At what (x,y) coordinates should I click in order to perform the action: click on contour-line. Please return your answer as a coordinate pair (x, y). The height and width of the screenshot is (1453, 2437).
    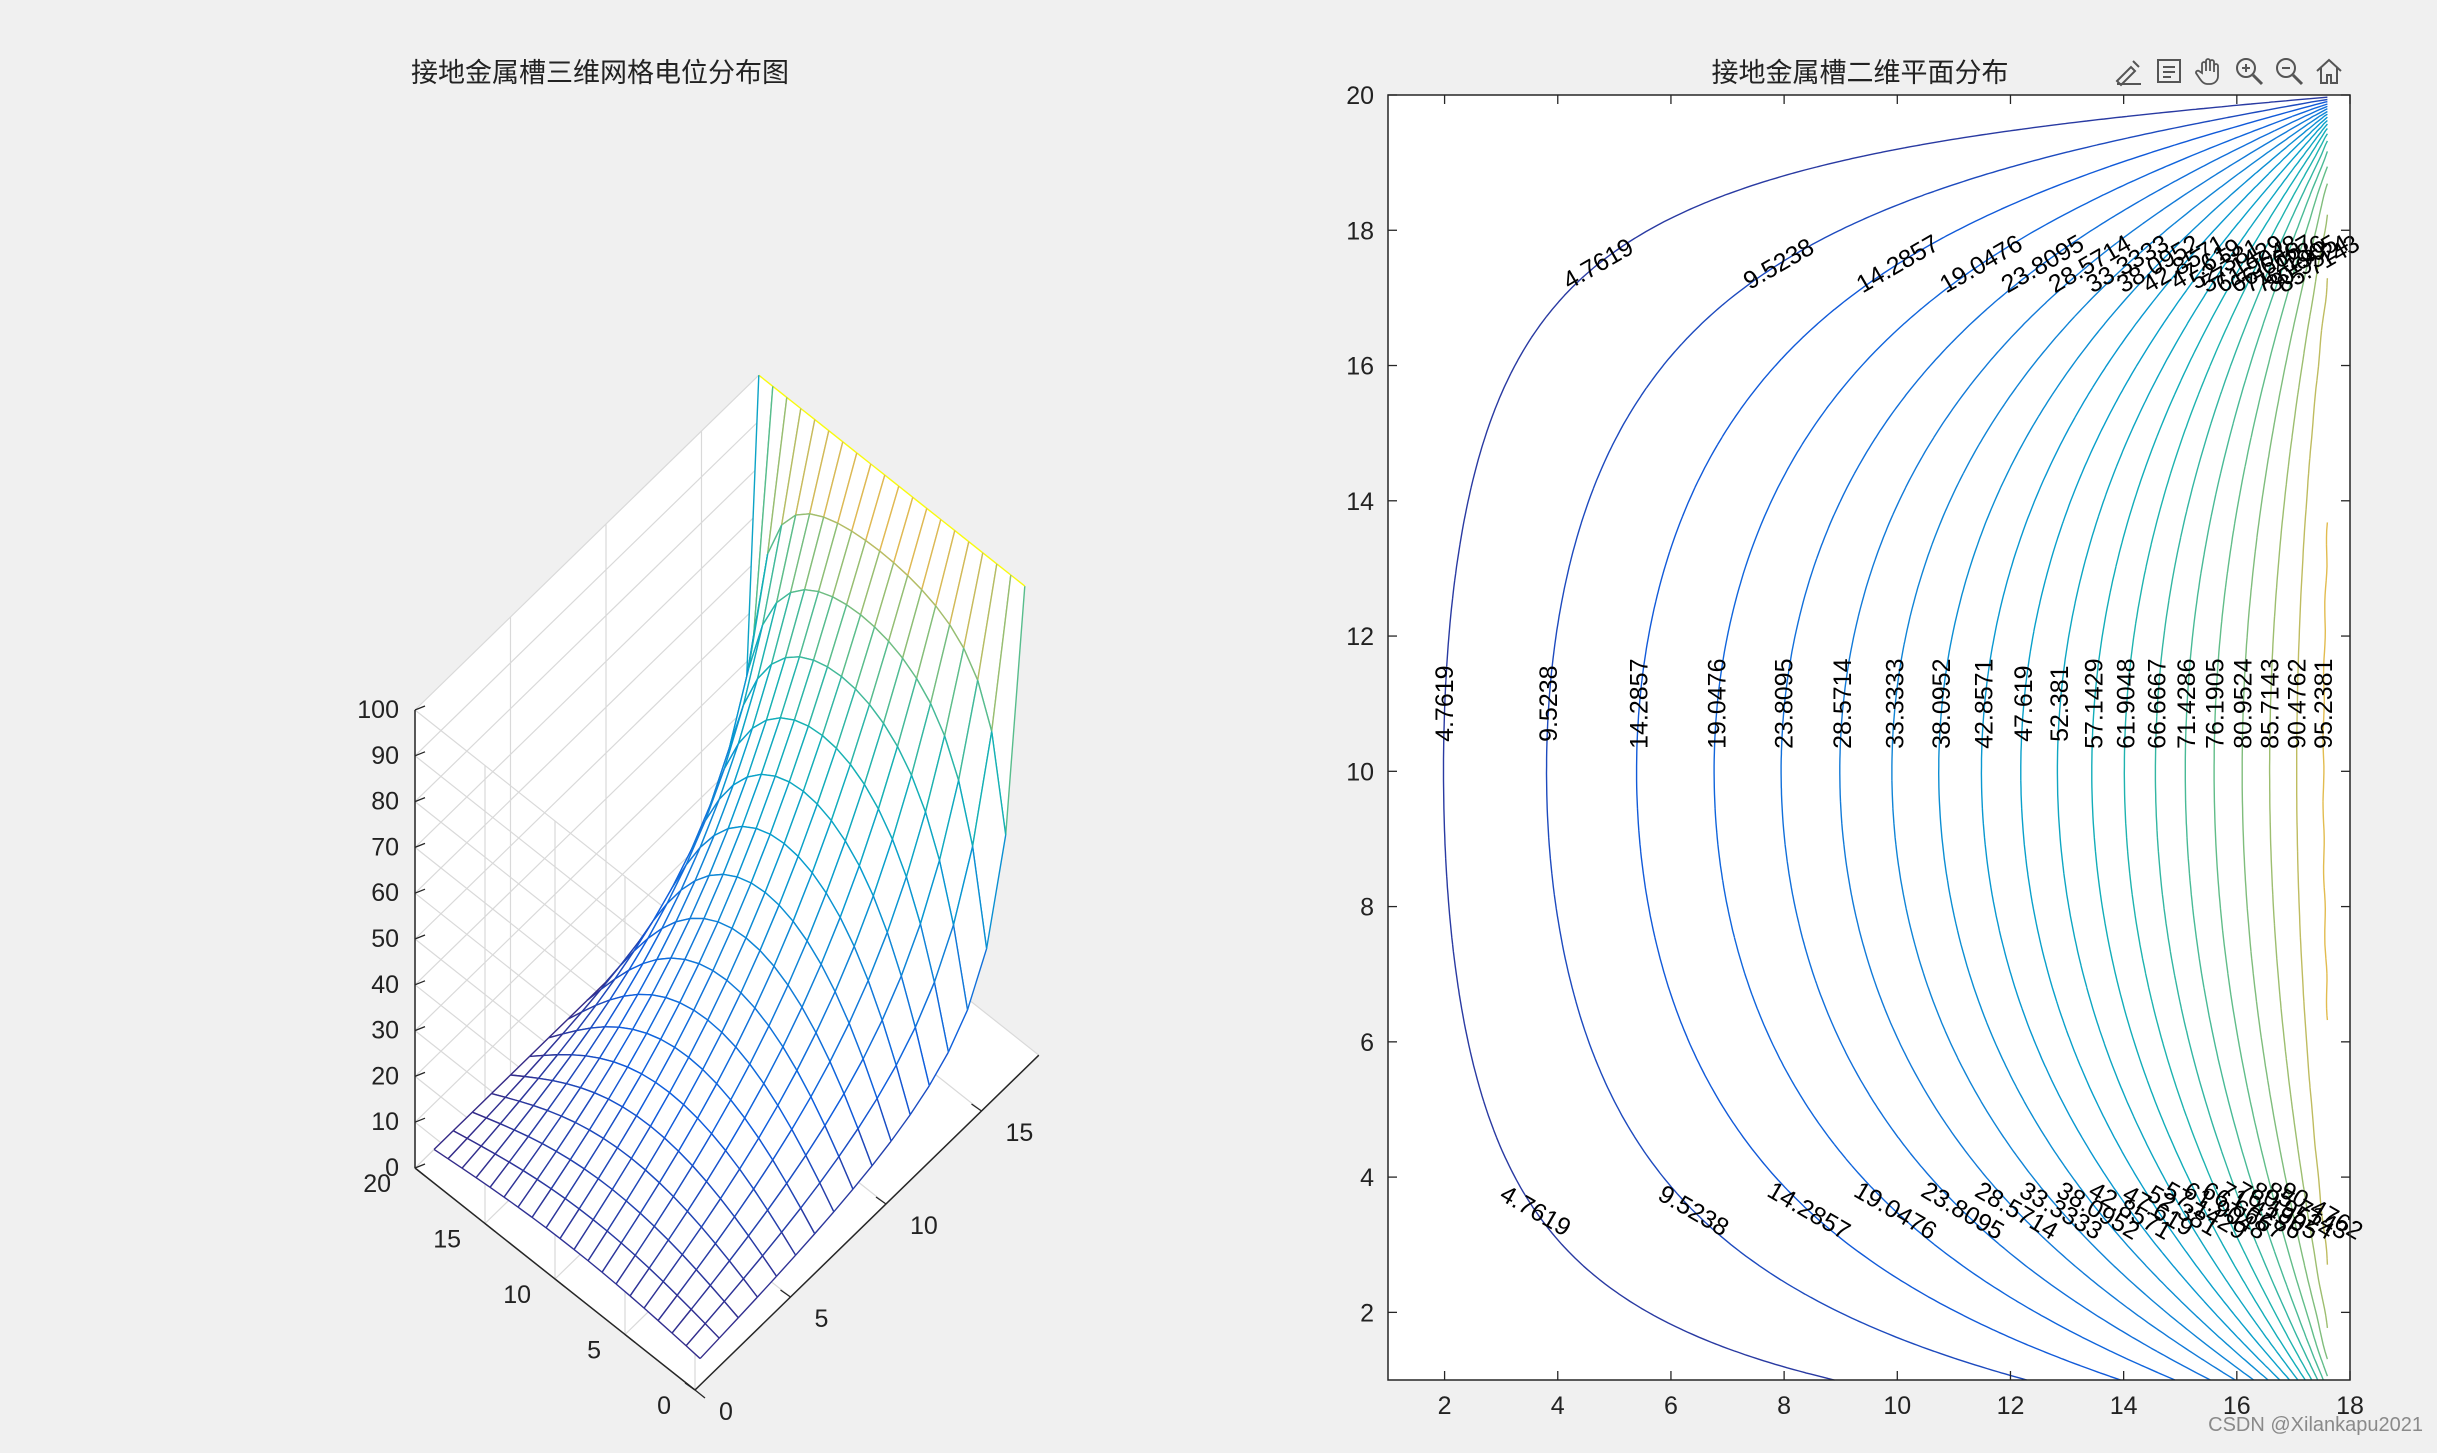
    Looking at the image, I should click on (2225, 757).